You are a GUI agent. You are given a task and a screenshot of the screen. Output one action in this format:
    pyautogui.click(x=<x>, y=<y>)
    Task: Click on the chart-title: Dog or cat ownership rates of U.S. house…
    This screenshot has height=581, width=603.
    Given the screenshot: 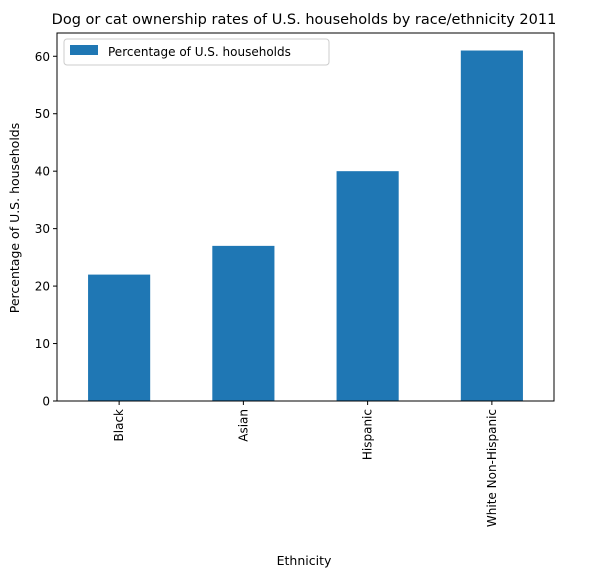 What is the action you would take?
    pyautogui.click(x=304, y=20)
    